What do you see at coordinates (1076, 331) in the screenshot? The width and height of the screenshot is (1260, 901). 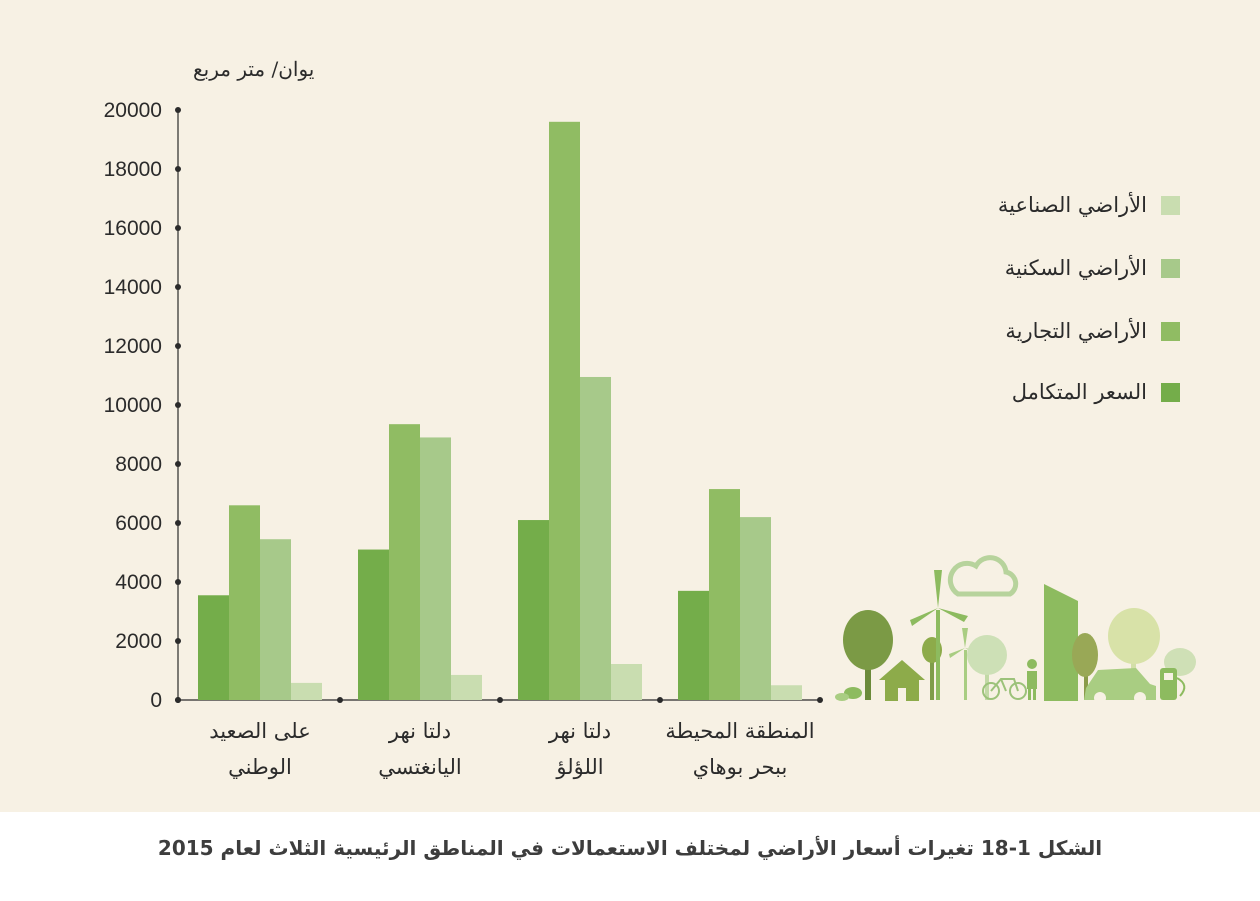 I see `legend-label: الأراضي التجارية` at bounding box center [1076, 331].